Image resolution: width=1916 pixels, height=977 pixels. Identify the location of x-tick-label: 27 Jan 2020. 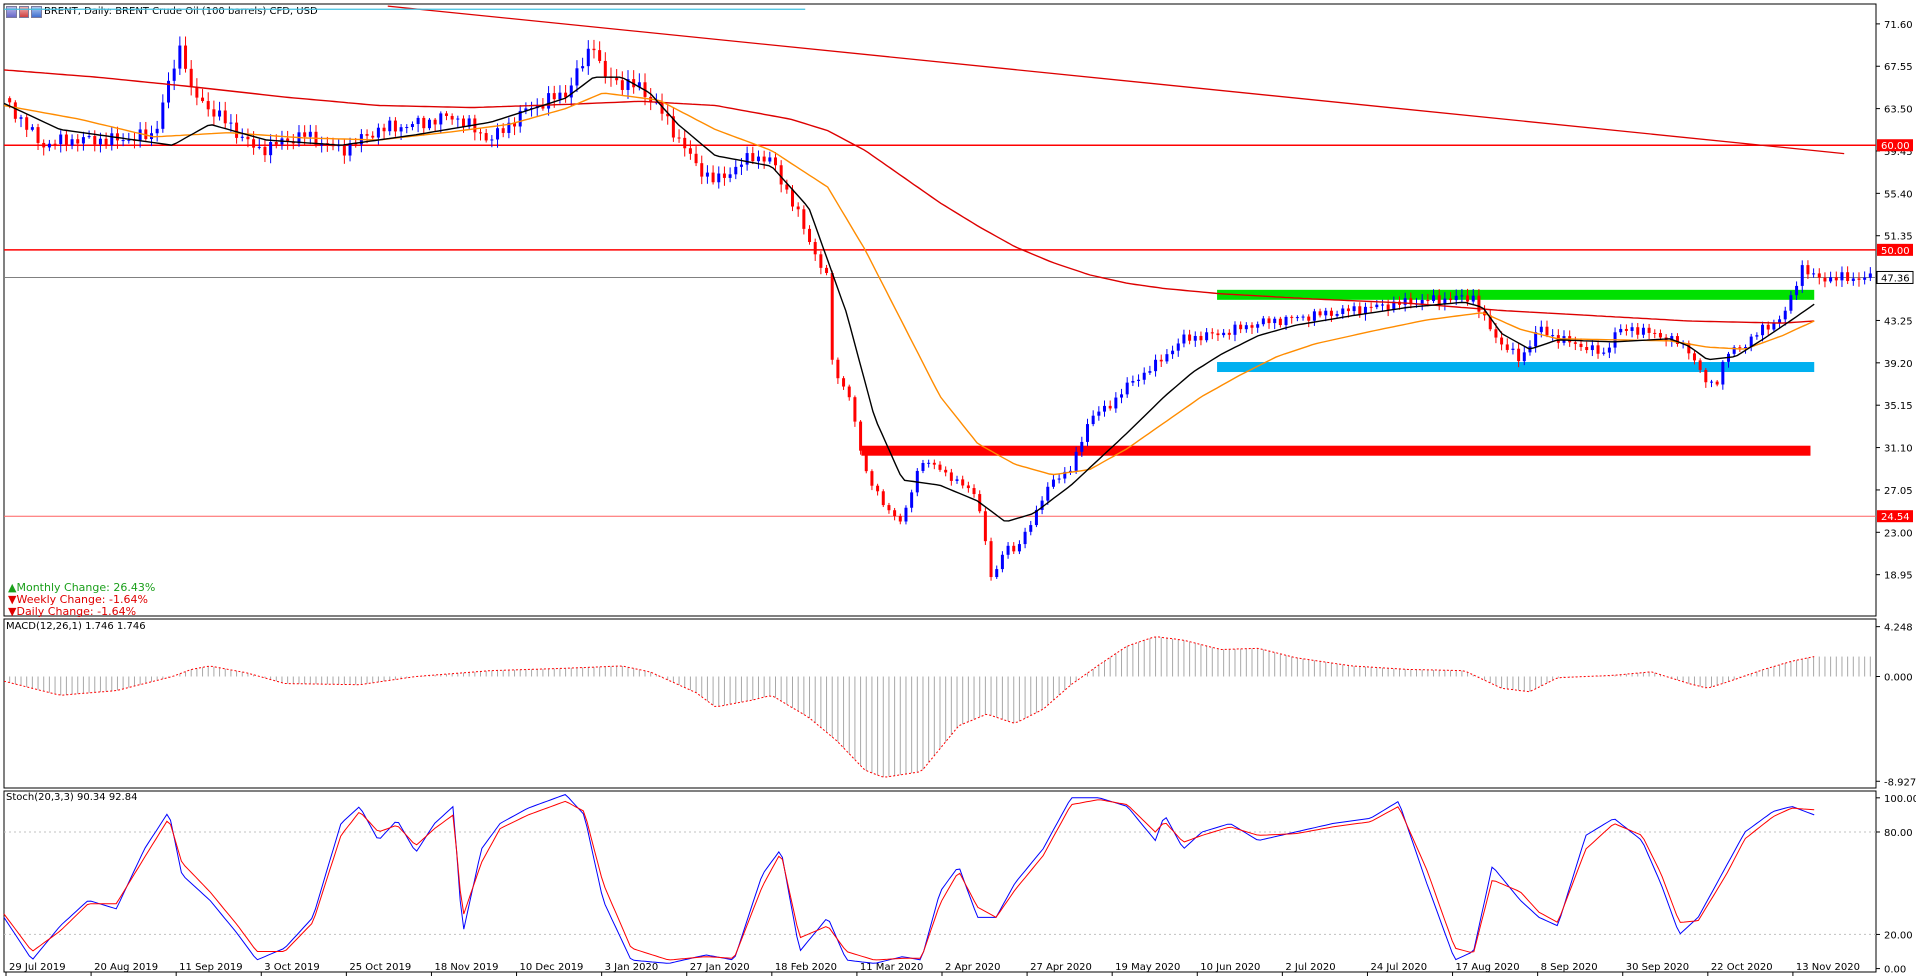
(720, 967).